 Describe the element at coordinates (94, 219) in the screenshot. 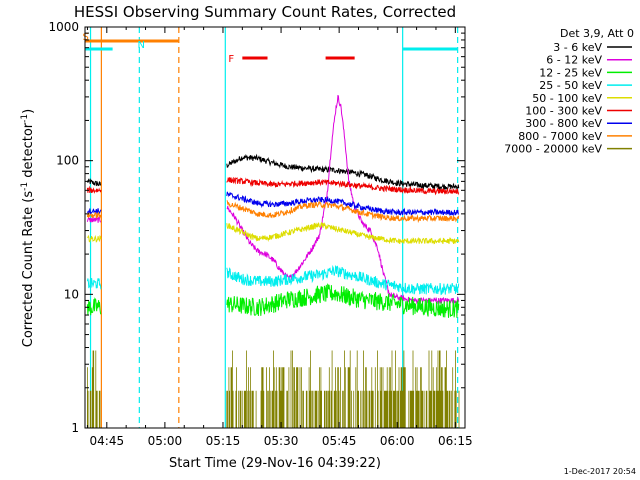

I see `series-line-6 - 12 keV` at that location.